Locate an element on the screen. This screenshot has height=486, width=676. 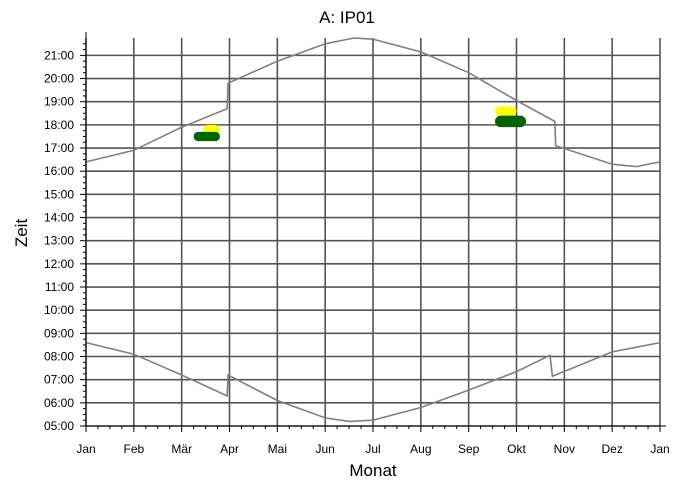
x-tick-label: Feb is located at coordinates (133, 449).